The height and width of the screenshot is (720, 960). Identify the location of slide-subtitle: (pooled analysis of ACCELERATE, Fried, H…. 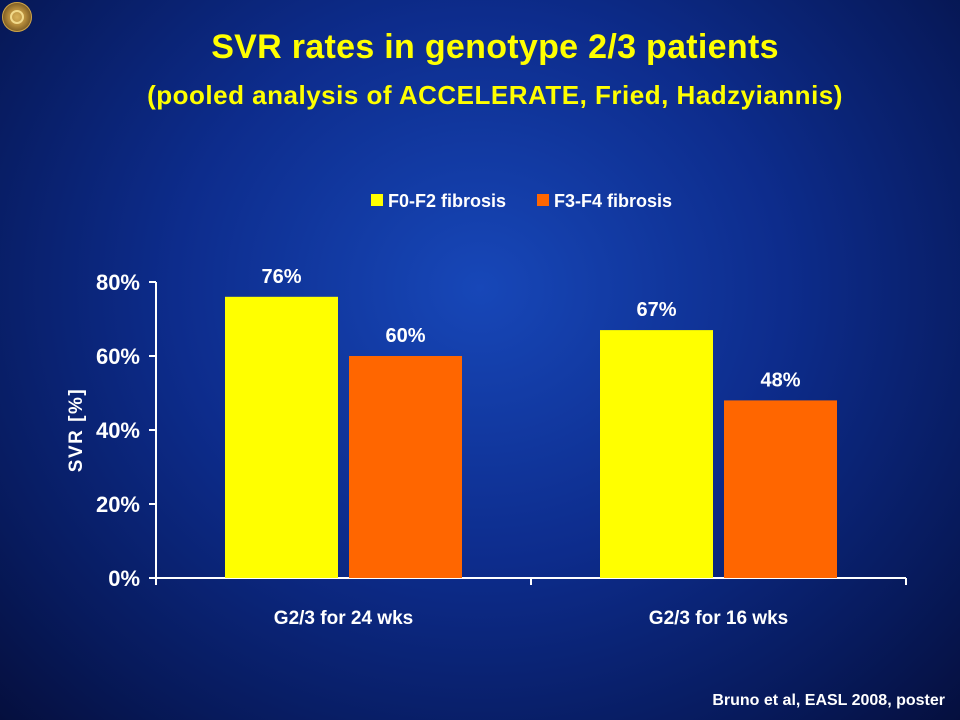
(495, 95).